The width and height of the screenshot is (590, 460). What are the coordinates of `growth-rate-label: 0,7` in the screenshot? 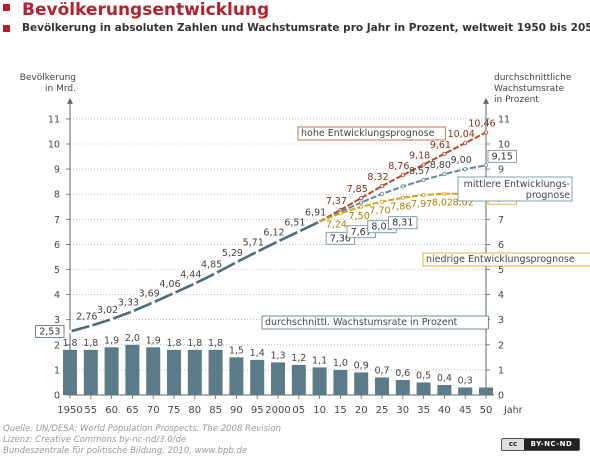 It's located at (381, 370).